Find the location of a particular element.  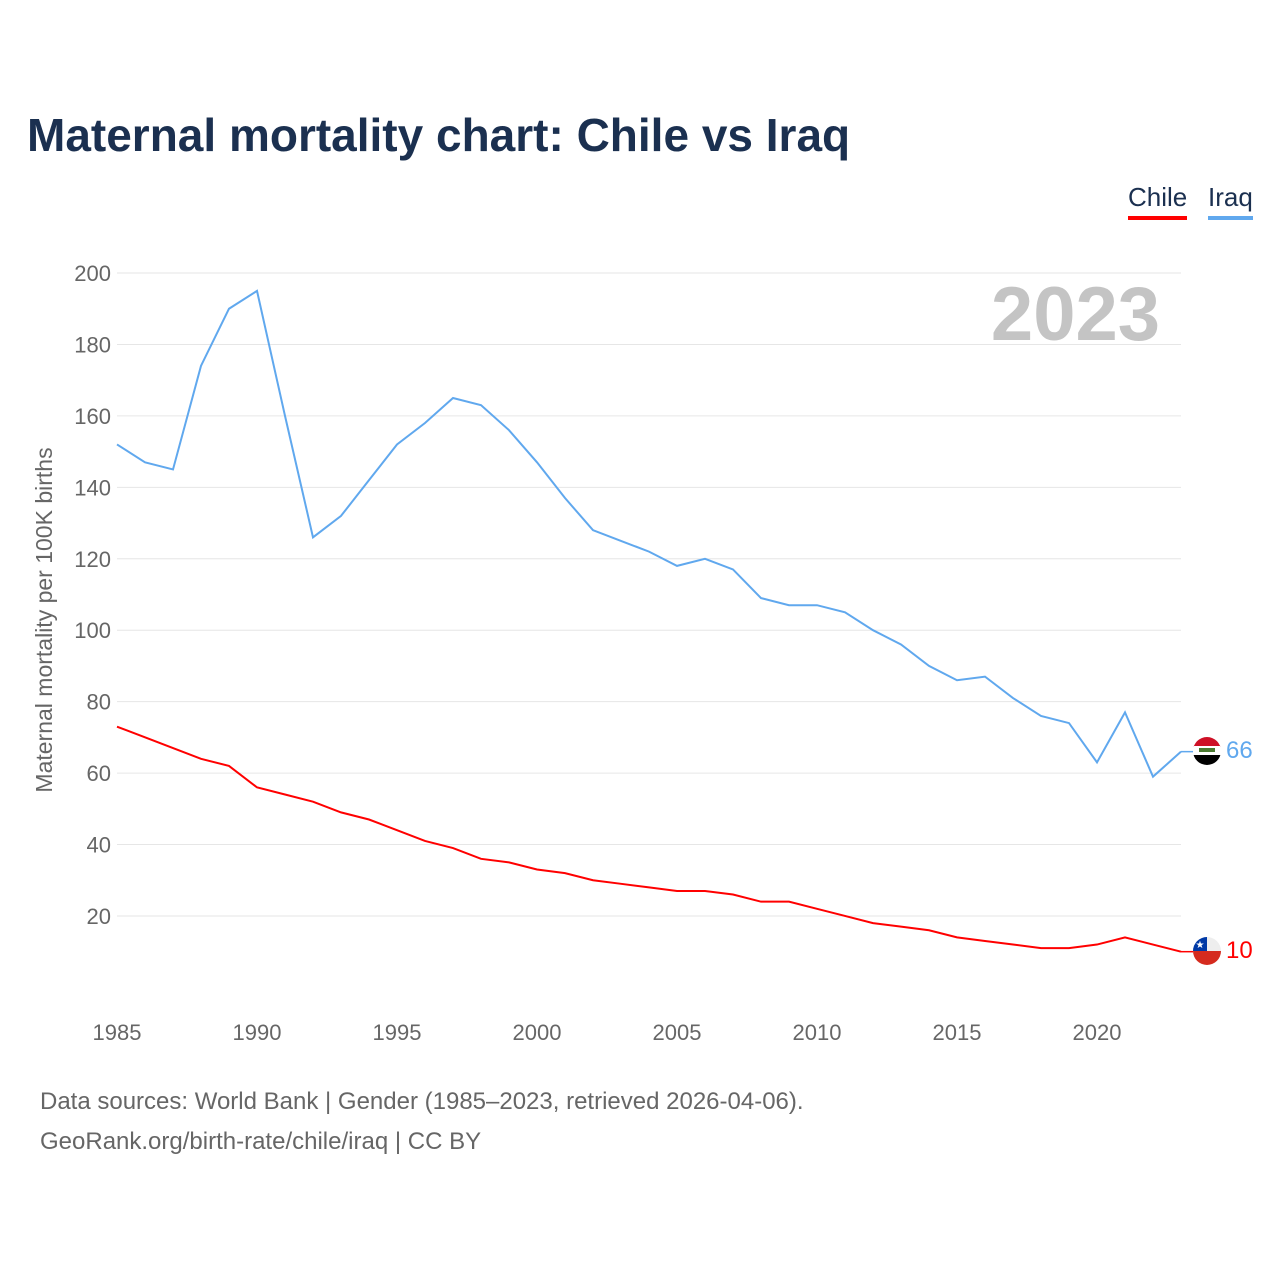

x-tick-label: 2005 is located at coordinates (677, 1032).